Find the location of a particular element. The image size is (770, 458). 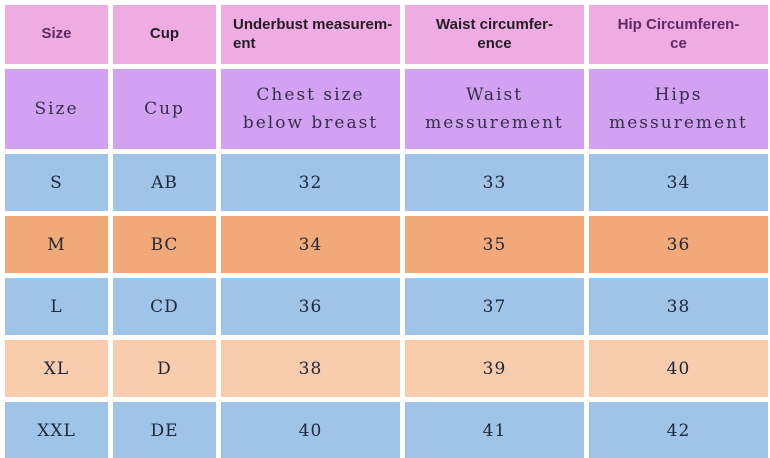

cell-size: M is located at coordinates (56, 244).